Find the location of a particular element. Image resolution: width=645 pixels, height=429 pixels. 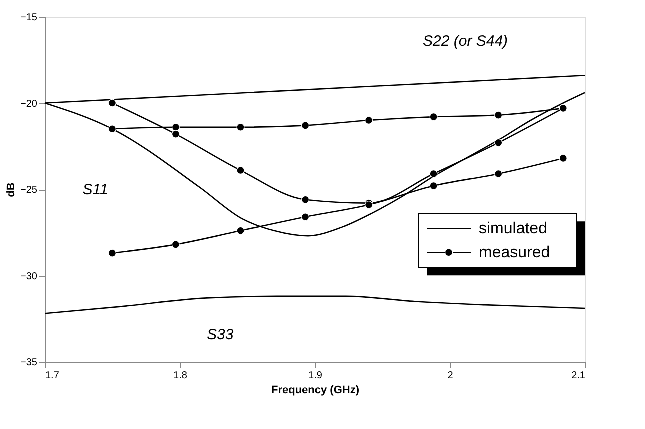

legend-label: measured is located at coordinates (514, 253).